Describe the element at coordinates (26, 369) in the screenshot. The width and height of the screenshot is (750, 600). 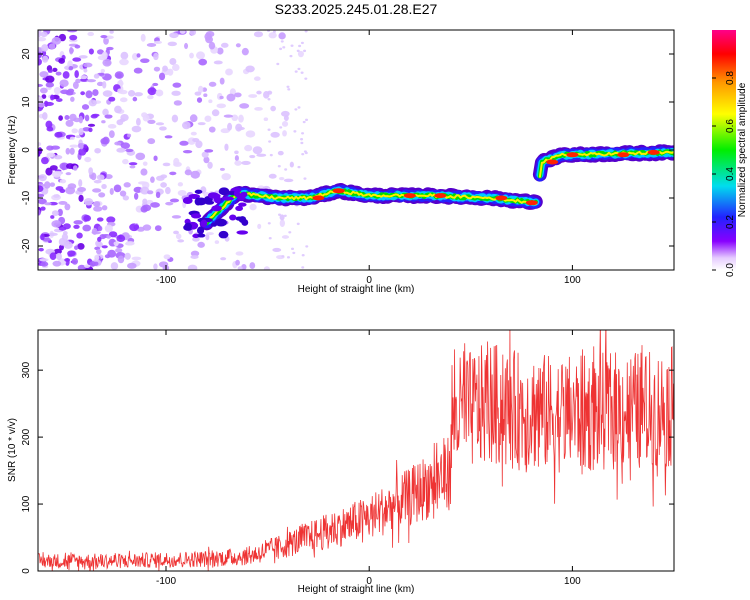
I see `y-tick-label: 300` at that location.